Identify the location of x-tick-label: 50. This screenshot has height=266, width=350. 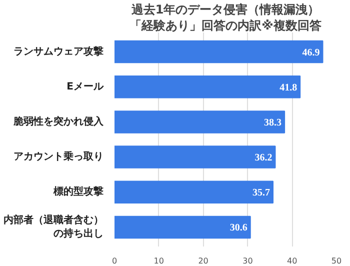
(336, 261).